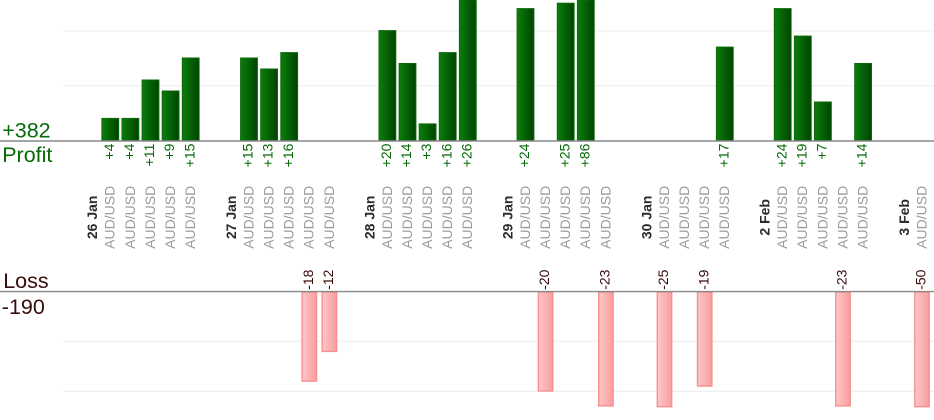  Describe the element at coordinates (169, 151) in the screenshot. I see `svg-text: +9` at that location.